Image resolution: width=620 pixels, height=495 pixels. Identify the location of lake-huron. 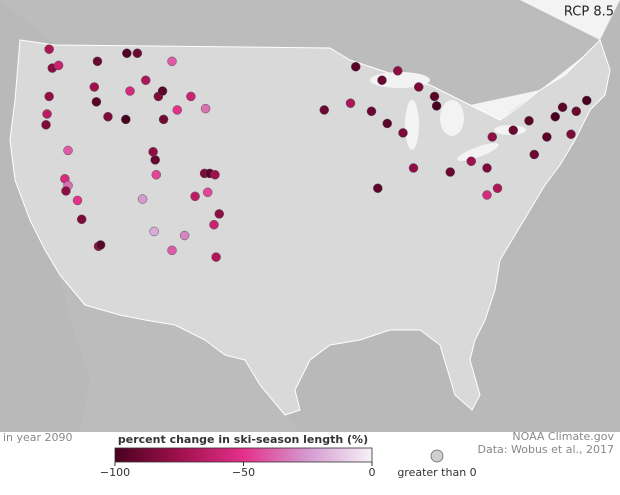
(452, 118).